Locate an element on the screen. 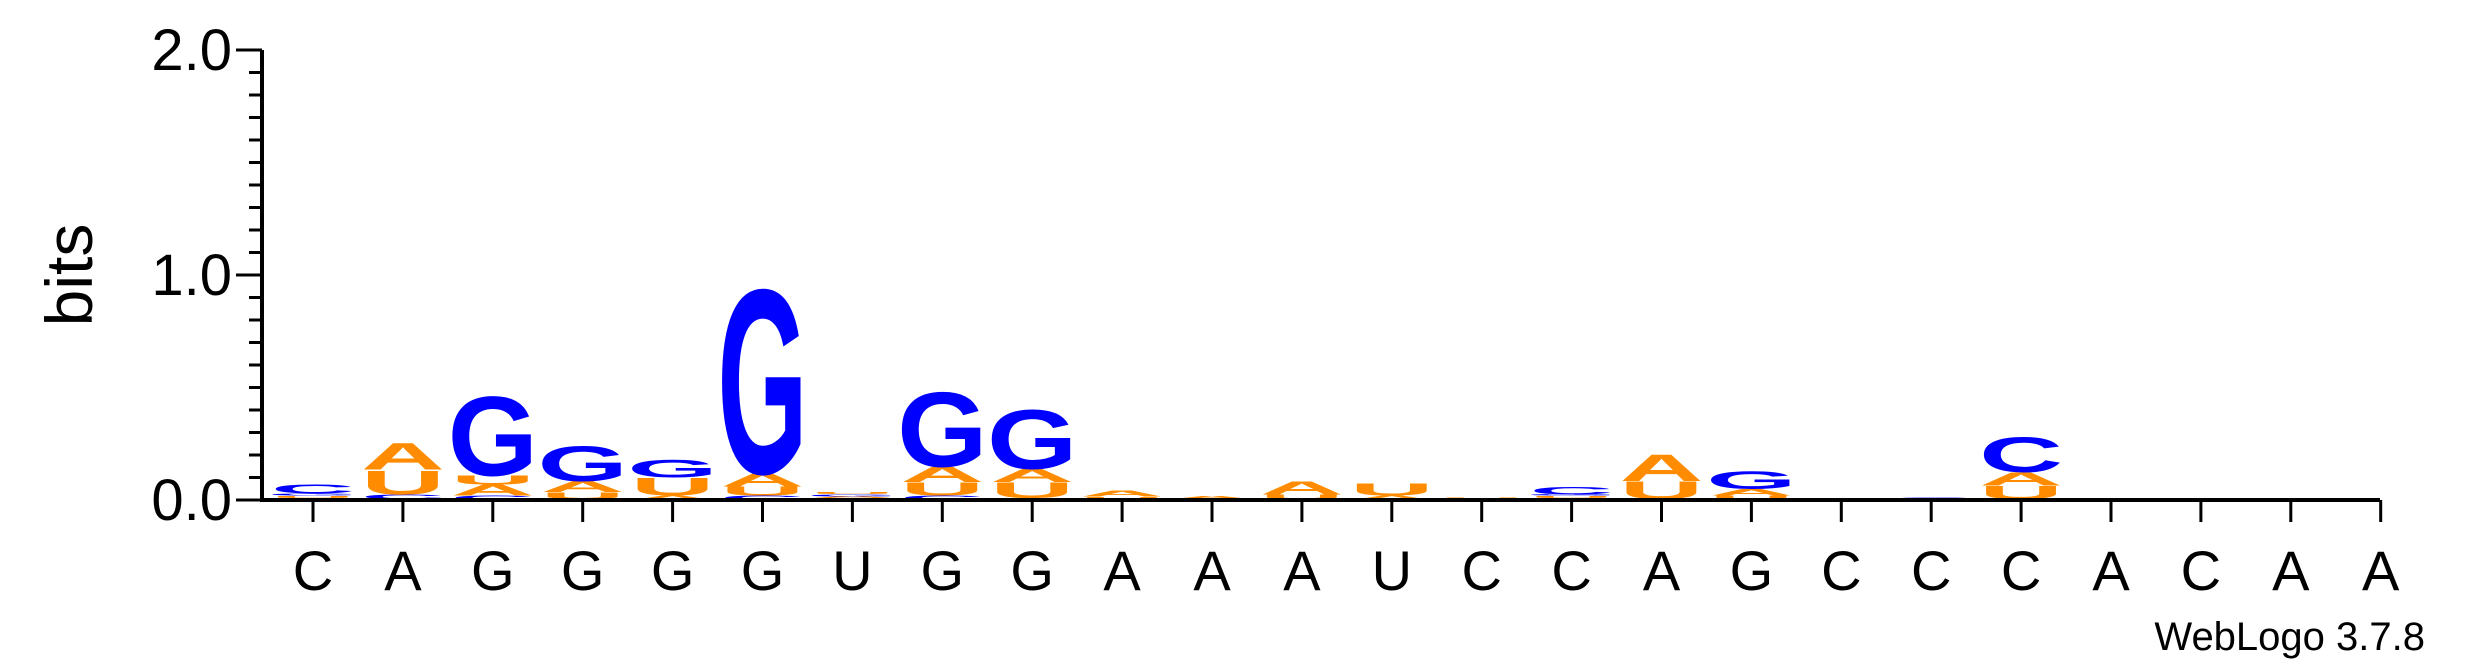 The image size is (2475, 667). weblogo-footer: WebLogo 3.7.8 is located at coordinates (2289, 637).